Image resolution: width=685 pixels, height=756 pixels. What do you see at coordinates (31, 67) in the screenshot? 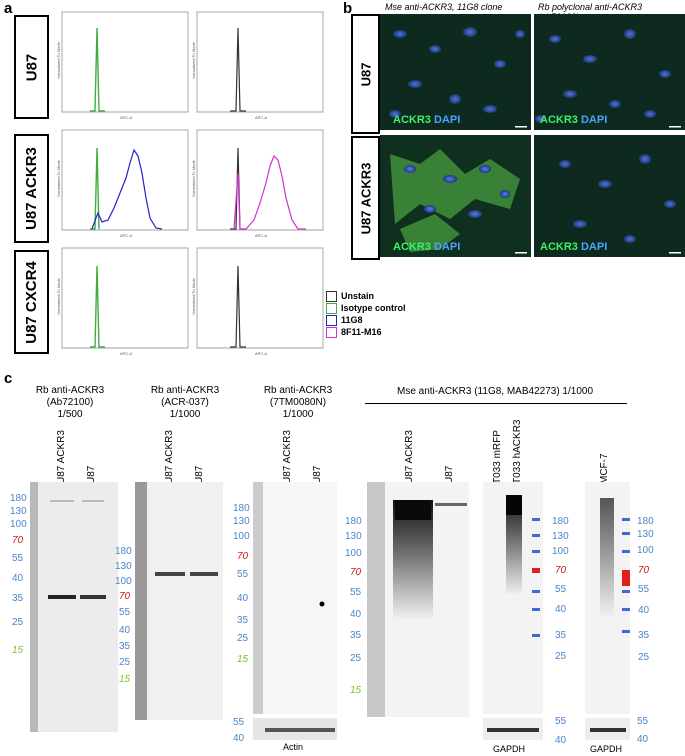
I see `row-label-u87: U87` at bounding box center [31, 67].